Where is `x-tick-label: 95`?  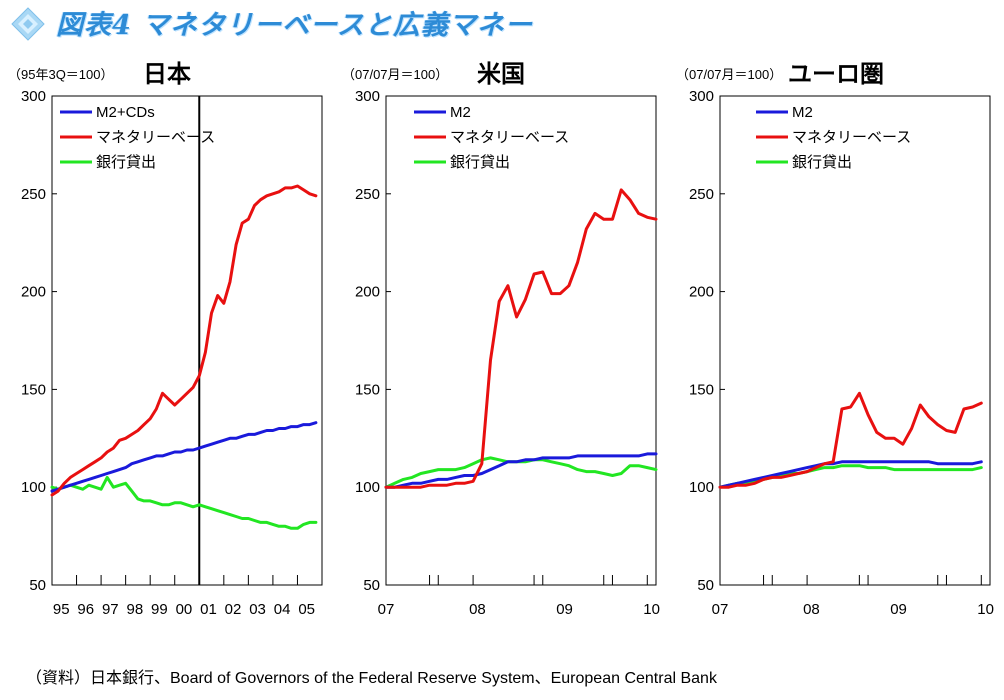 x-tick-label: 95 is located at coordinates (61, 609).